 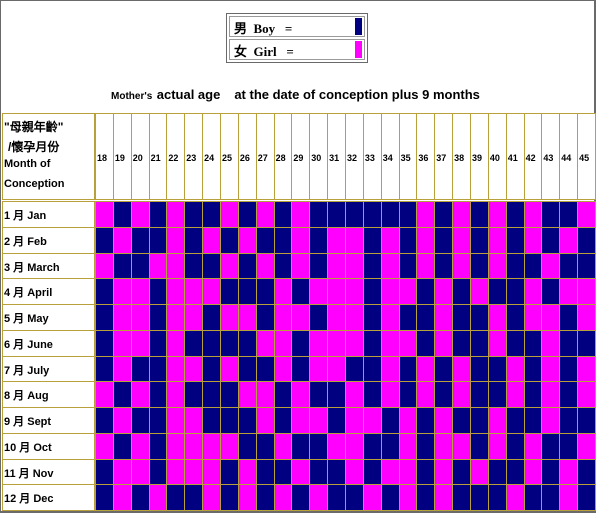 I want to click on legend-boy-swatch, so click(x=358, y=26).